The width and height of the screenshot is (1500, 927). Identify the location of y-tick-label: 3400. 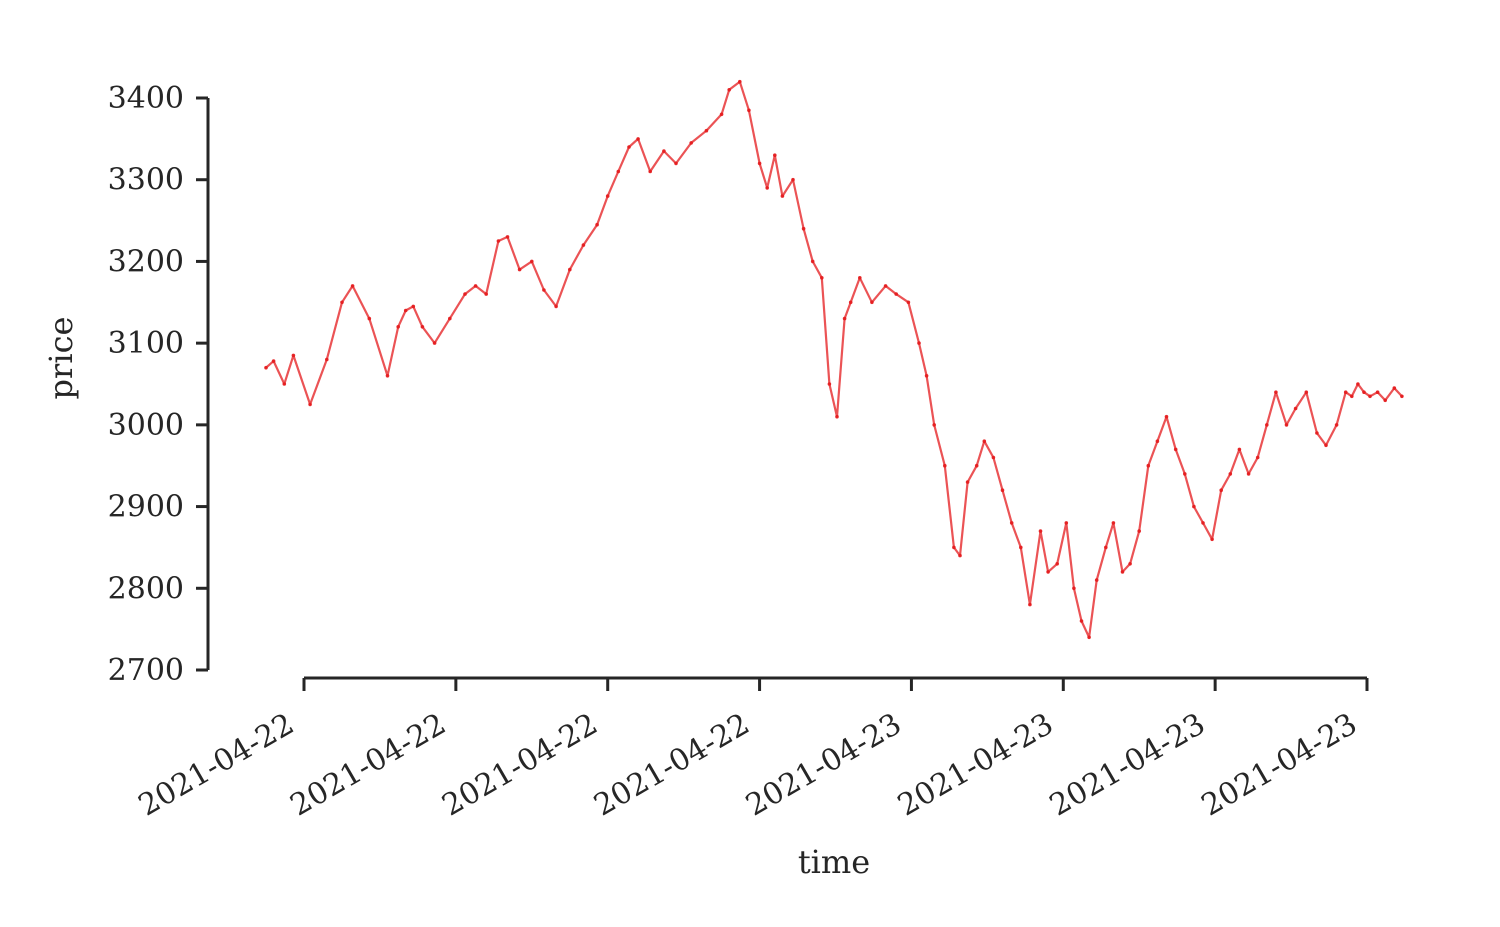
(146, 98).